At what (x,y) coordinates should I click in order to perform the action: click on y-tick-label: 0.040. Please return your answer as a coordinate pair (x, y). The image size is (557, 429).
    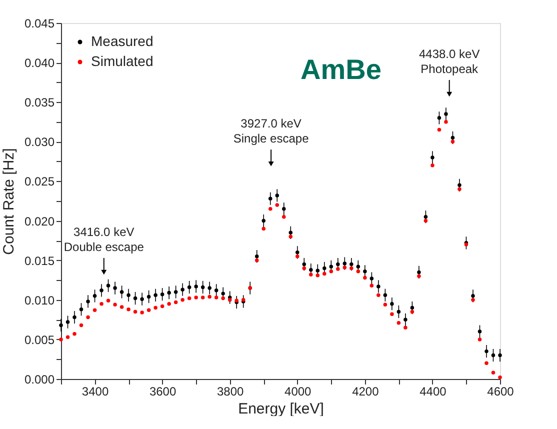
    Looking at the image, I should click on (39, 63).